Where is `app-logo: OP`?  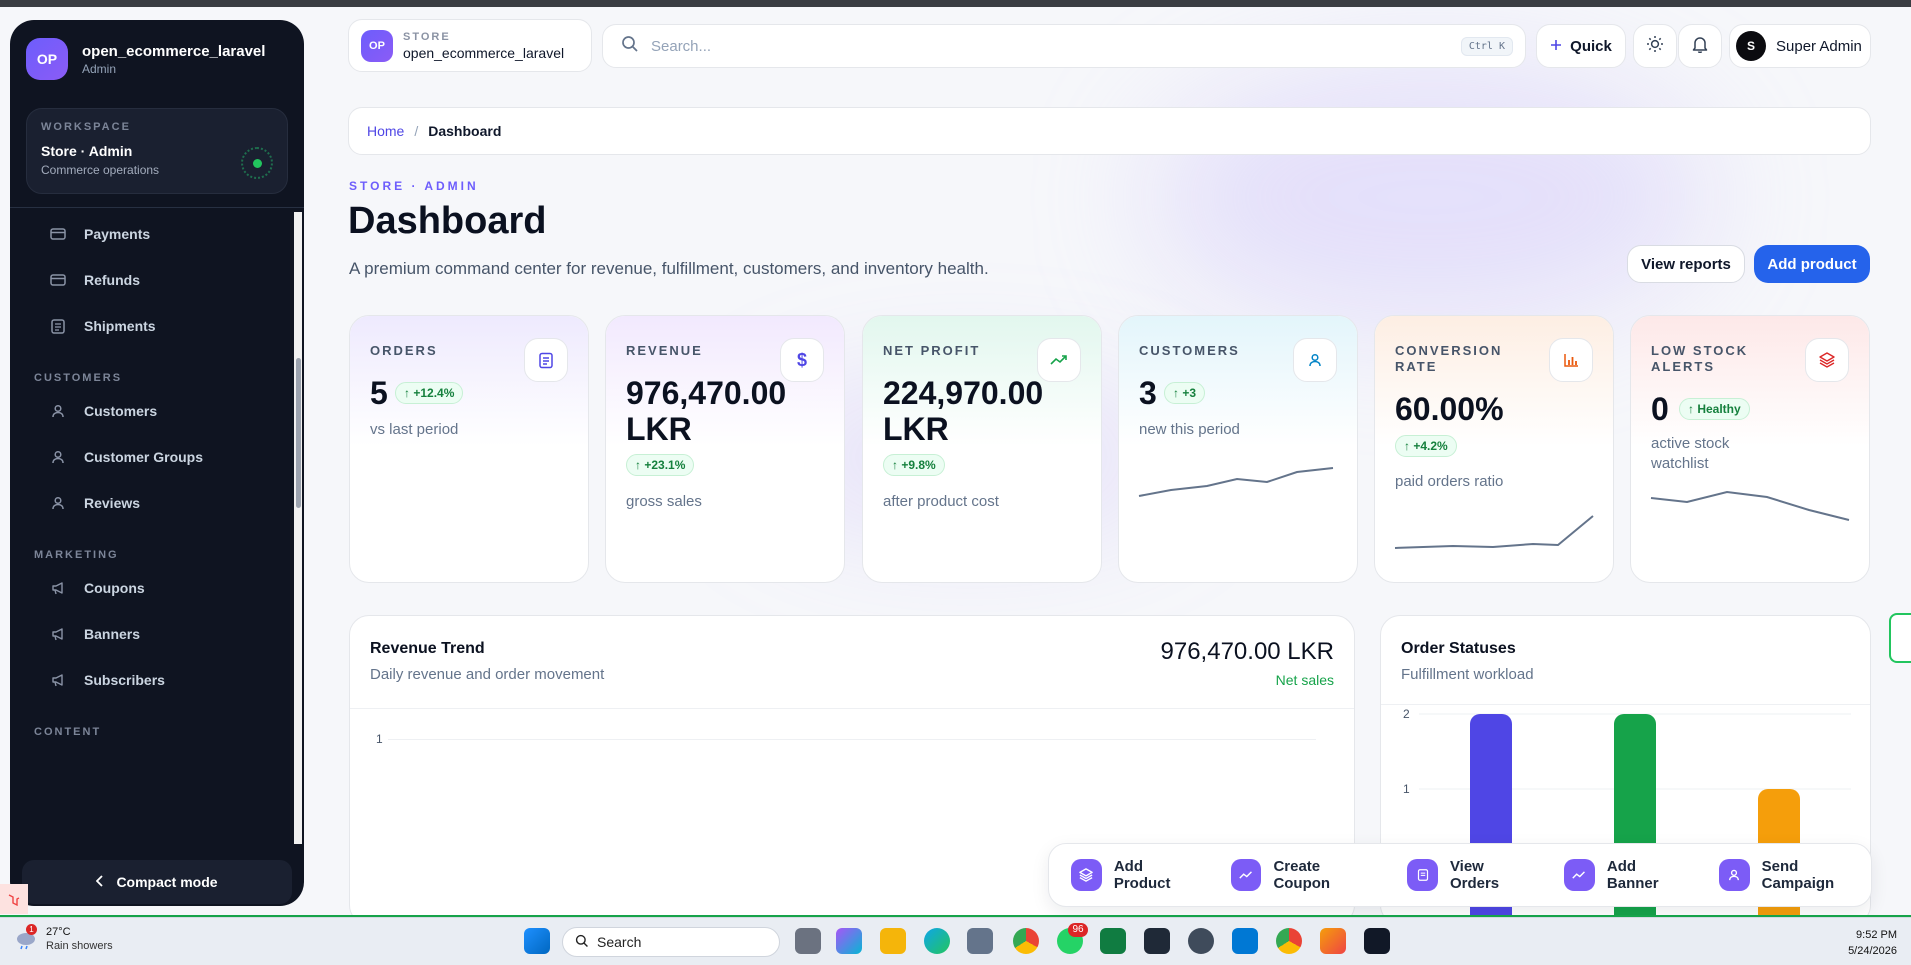 app-logo: OP is located at coordinates (47, 59).